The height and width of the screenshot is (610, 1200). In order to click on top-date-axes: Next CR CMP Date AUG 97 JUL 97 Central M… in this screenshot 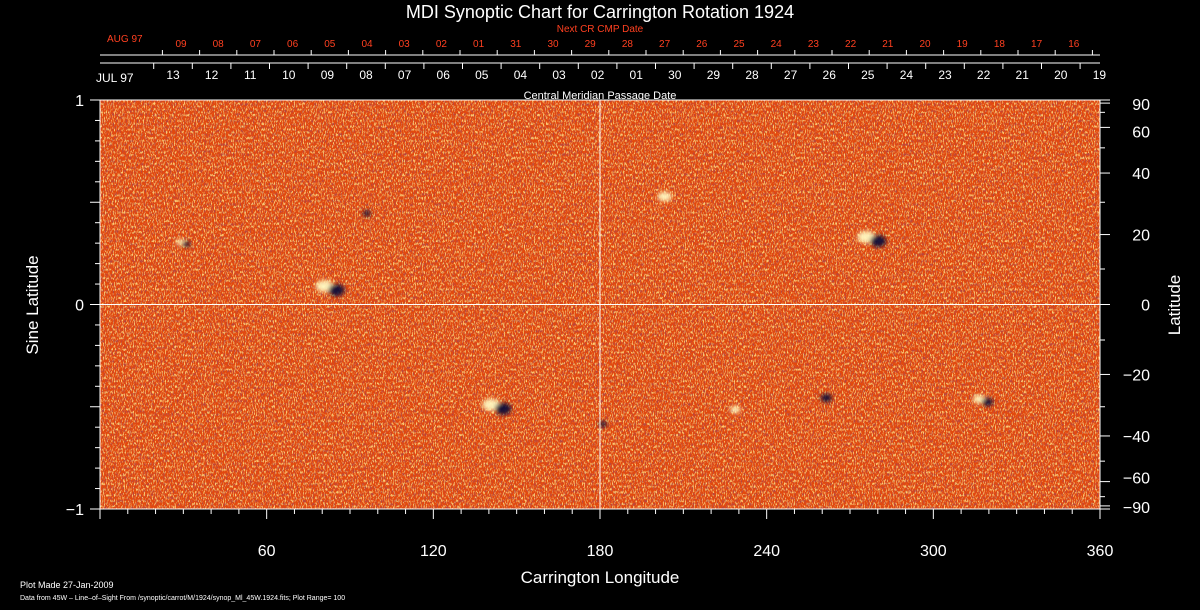, I will do `click(601, 63)`.